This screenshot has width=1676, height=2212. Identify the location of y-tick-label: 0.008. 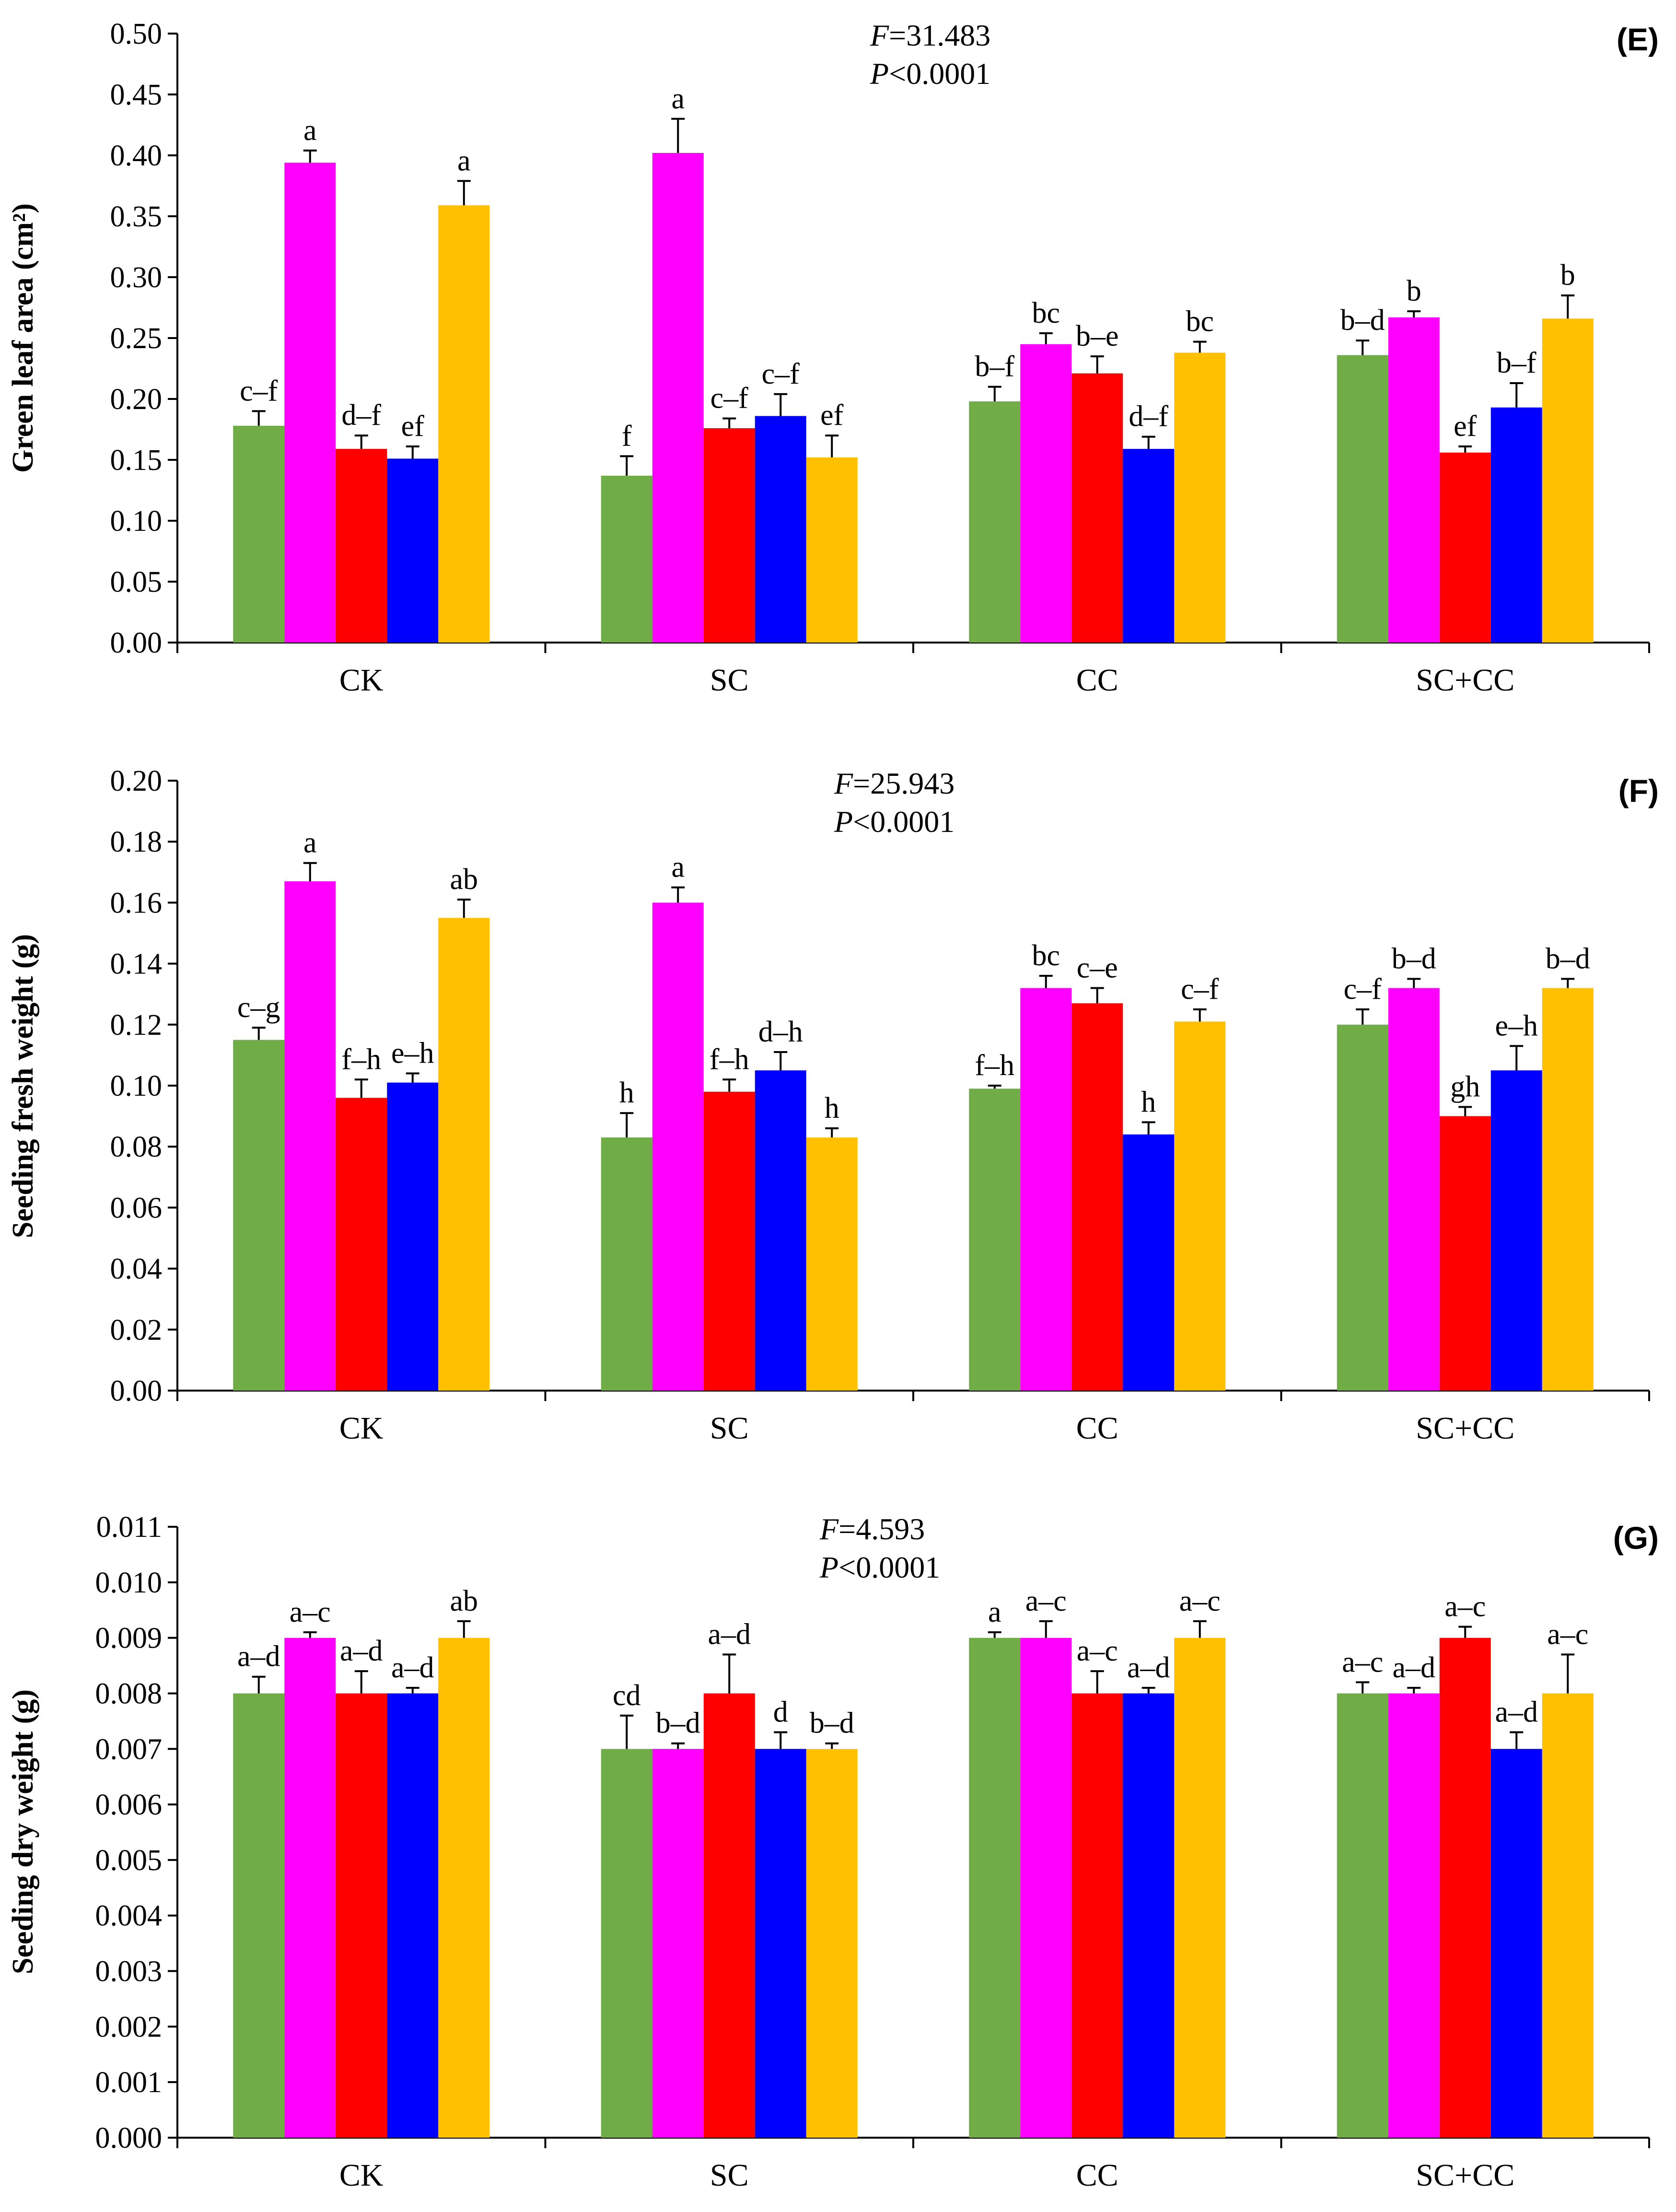
(129, 1693).